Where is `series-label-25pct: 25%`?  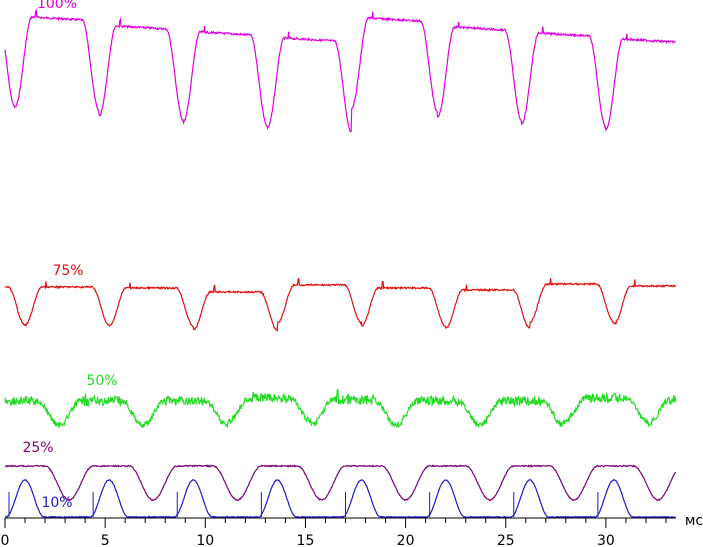
series-label-25pct: 25% is located at coordinates (37, 448).